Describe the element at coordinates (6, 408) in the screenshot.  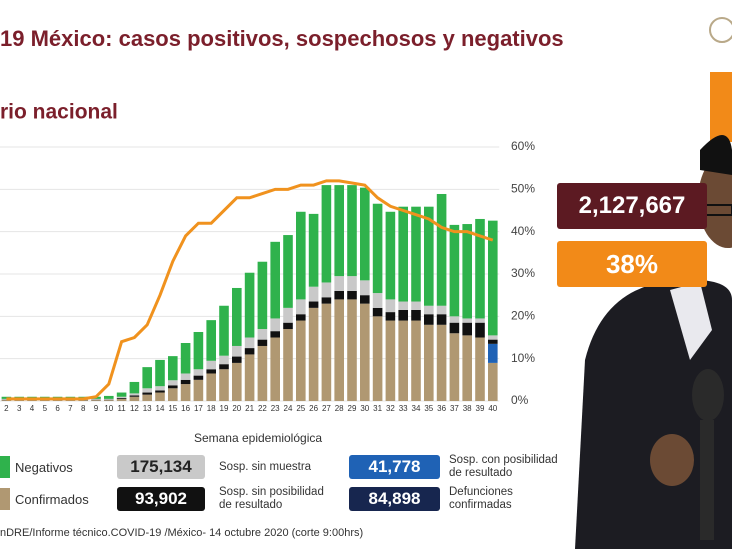
I see `x-tick-label: 2` at that location.